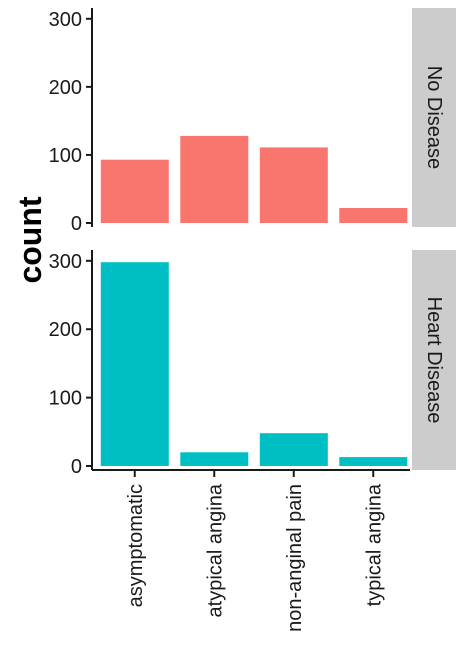 This screenshot has width=460, height=670. What do you see at coordinates (136, 545) in the screenshot?
I see `x-tick-label: asymptomatic` at bounding box center [136, 545].